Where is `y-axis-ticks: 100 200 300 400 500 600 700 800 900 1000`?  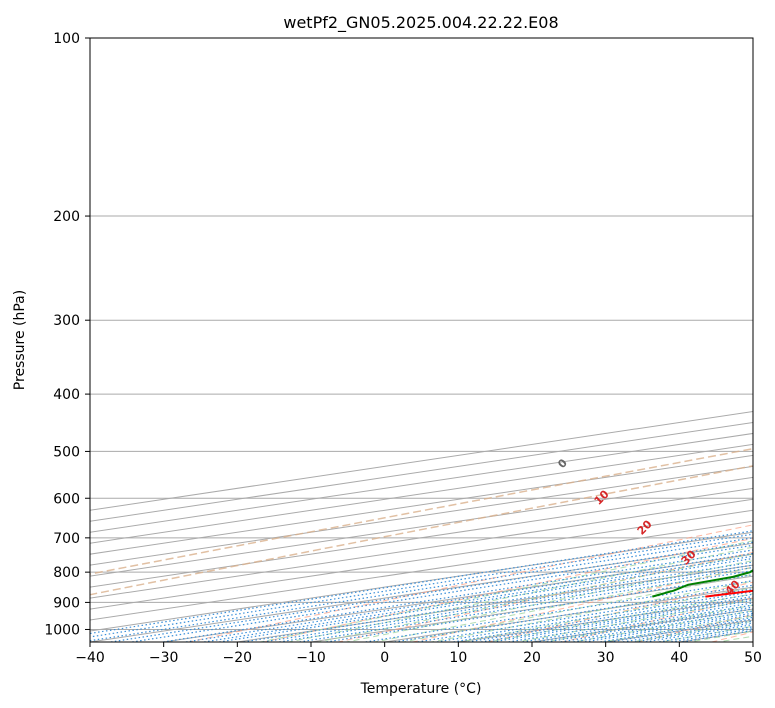
y-axis-ticks: 100 200 300 400 500 600 700 800 900 1000 is located at coordinates (67, 334).